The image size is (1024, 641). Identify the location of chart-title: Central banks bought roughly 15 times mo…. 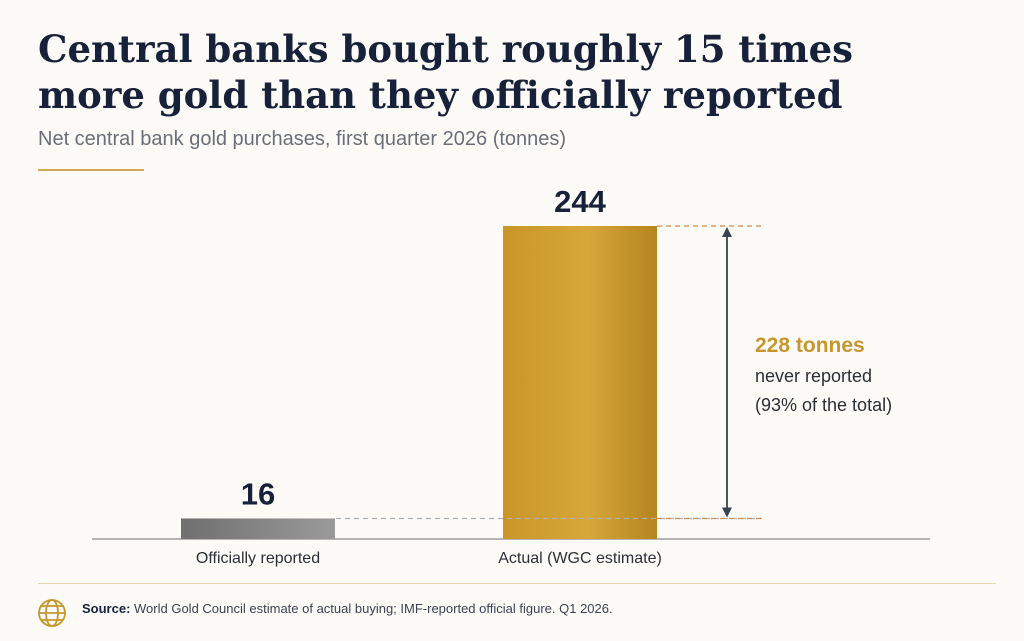
(488, 72).